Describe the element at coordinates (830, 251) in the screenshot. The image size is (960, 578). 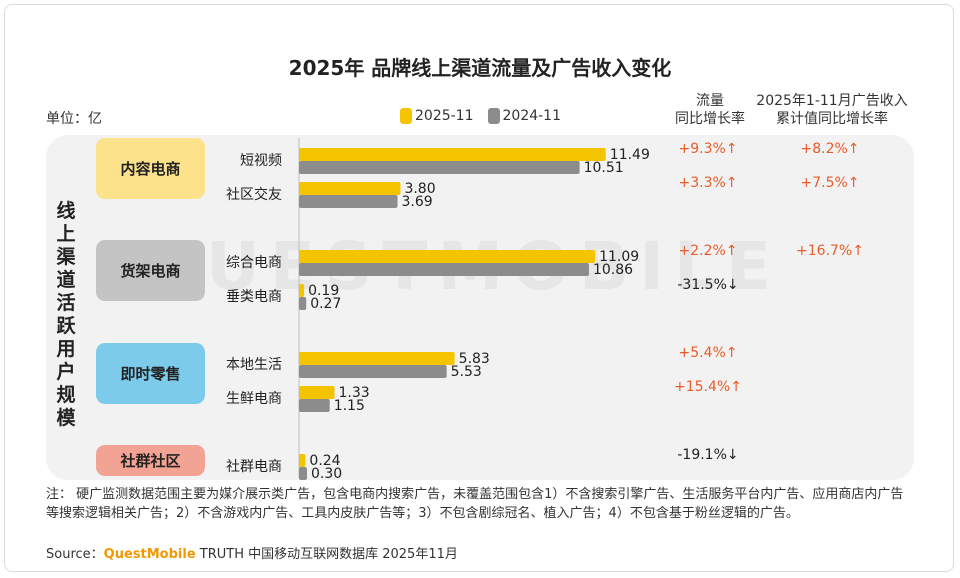
I see `ad-growth-value: +16.7%↑` at that location.